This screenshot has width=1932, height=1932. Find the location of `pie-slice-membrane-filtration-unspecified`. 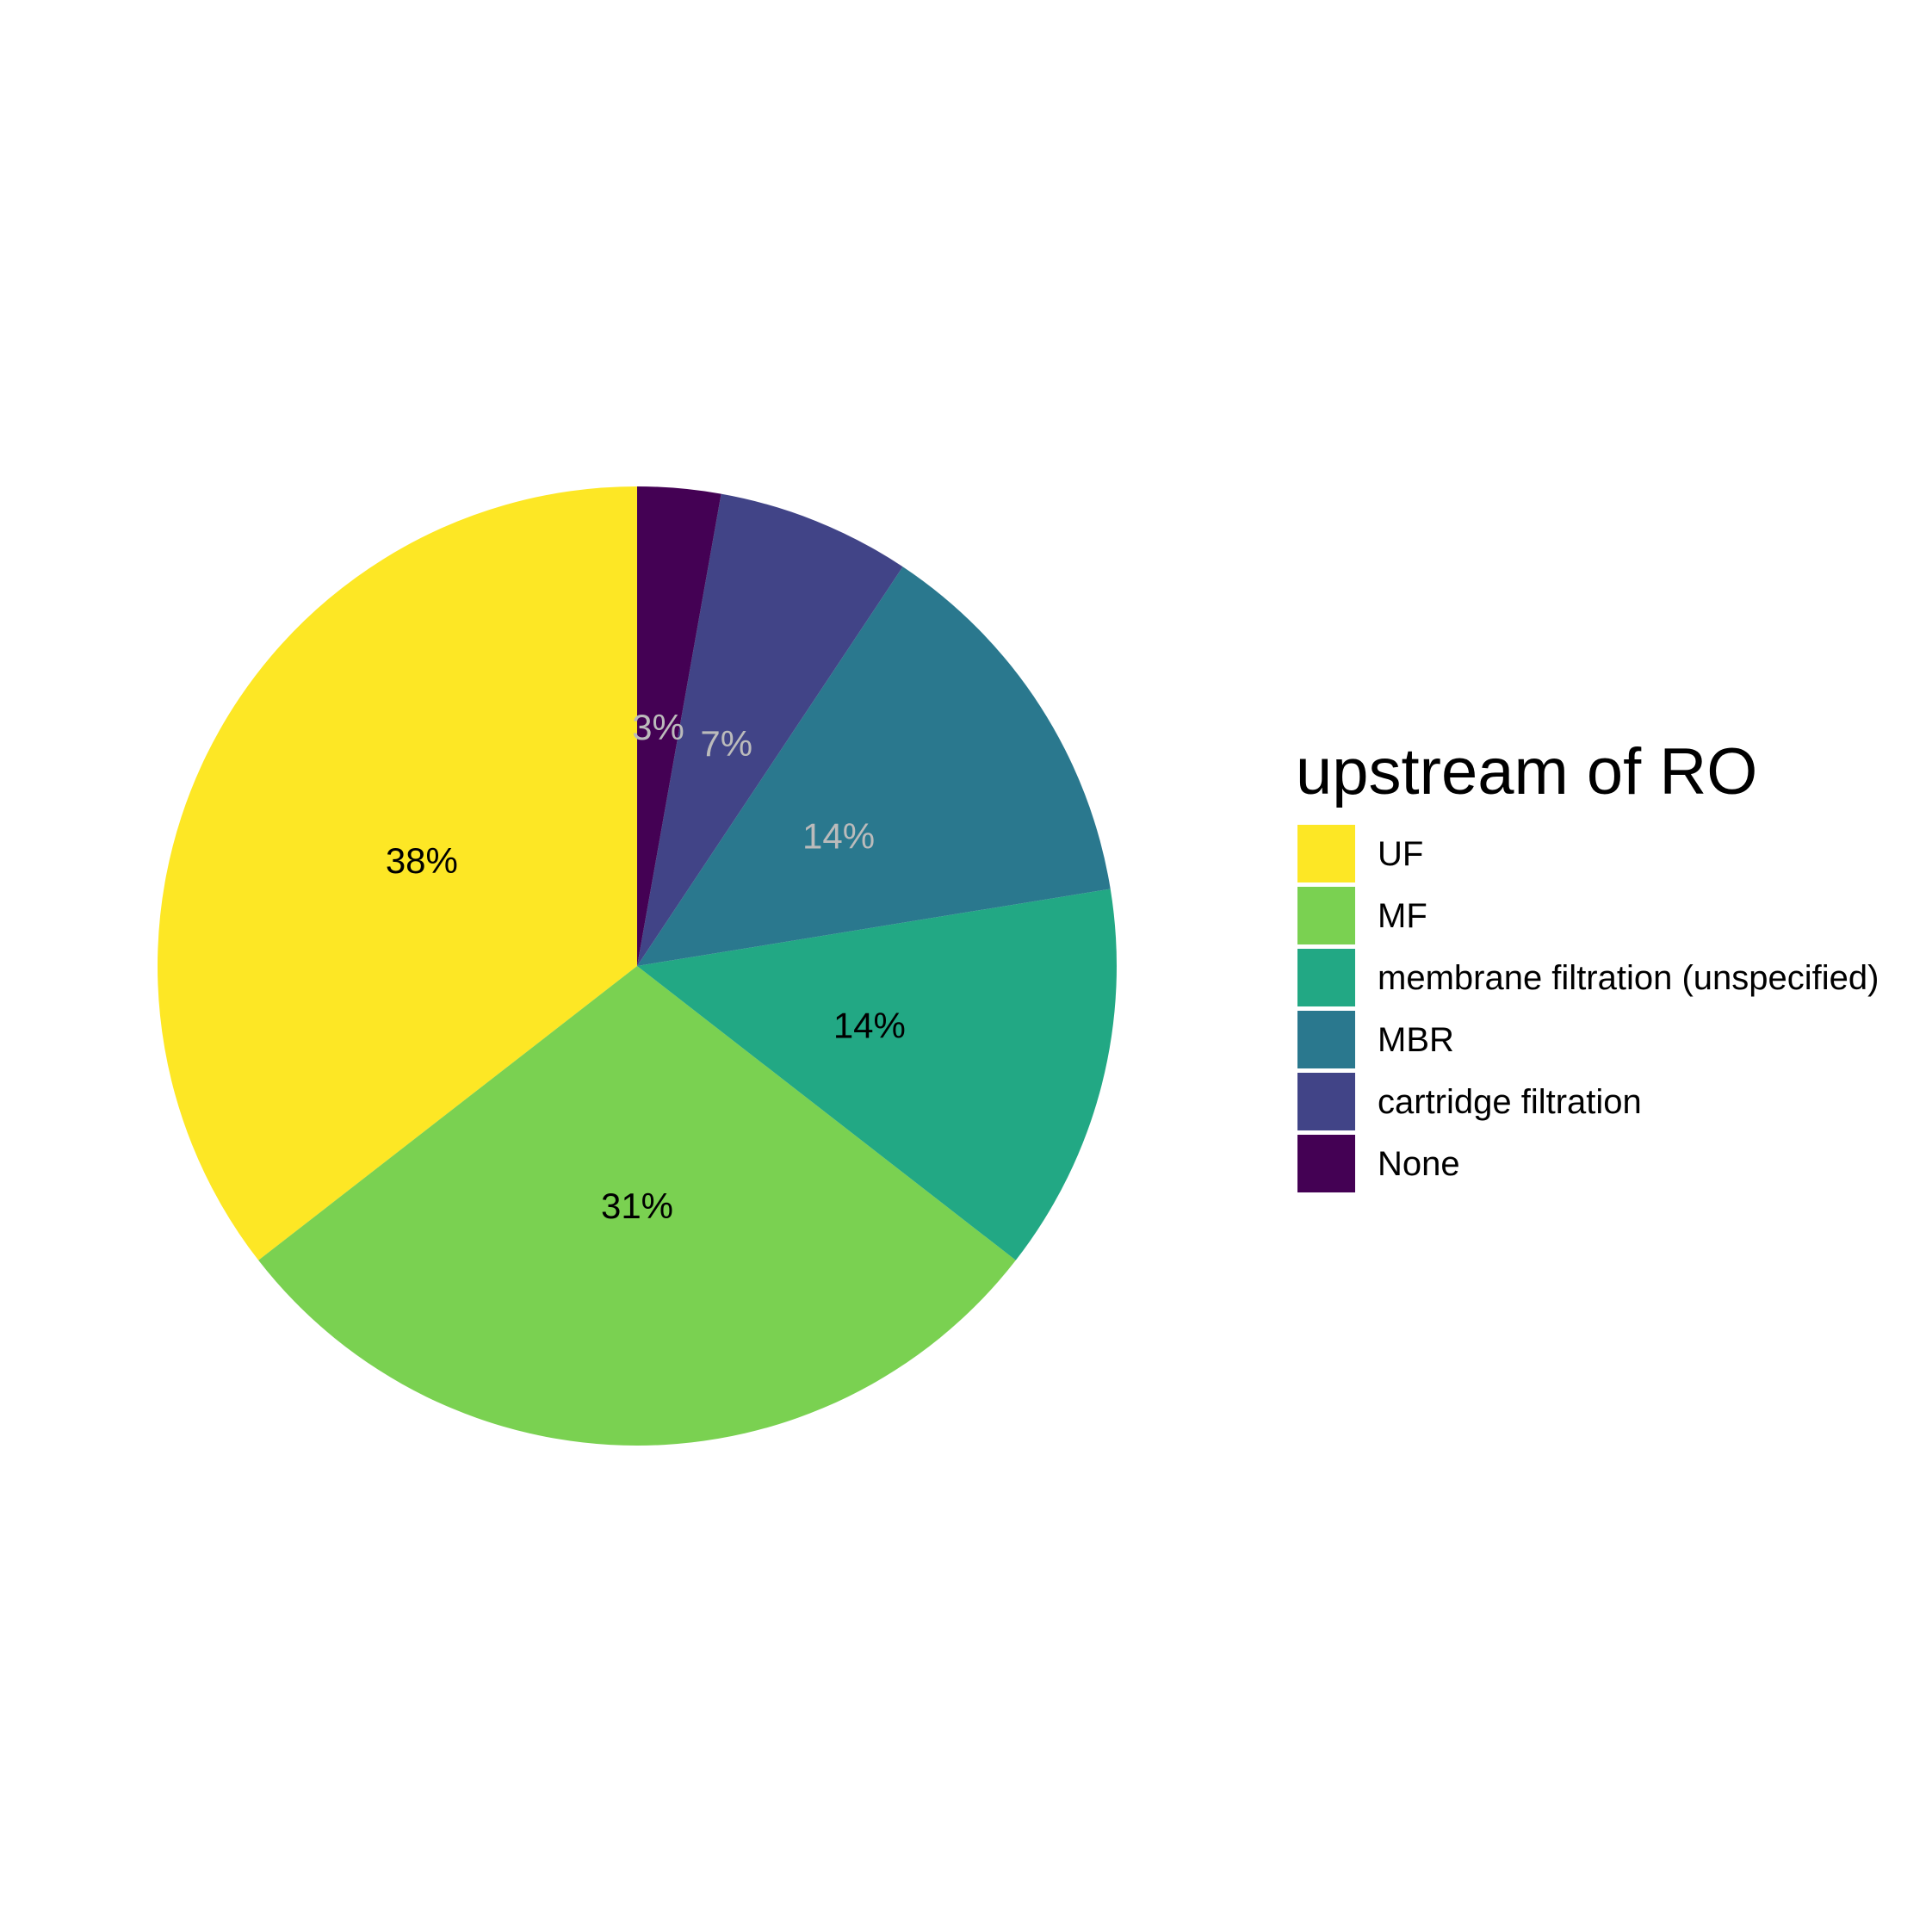

pie-slice-membrane-filtration-unspecified is located at coordinates (877, 1075).